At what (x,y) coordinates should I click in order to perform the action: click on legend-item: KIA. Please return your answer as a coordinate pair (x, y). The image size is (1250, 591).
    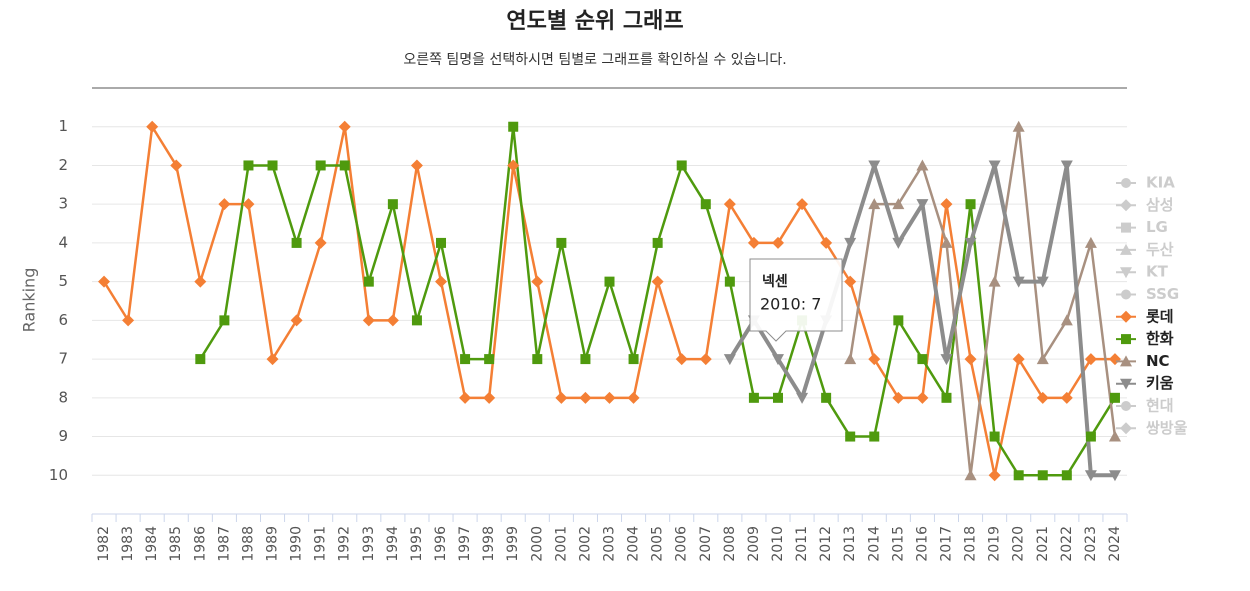
    Looking at the image, I should click on (1160, 183).